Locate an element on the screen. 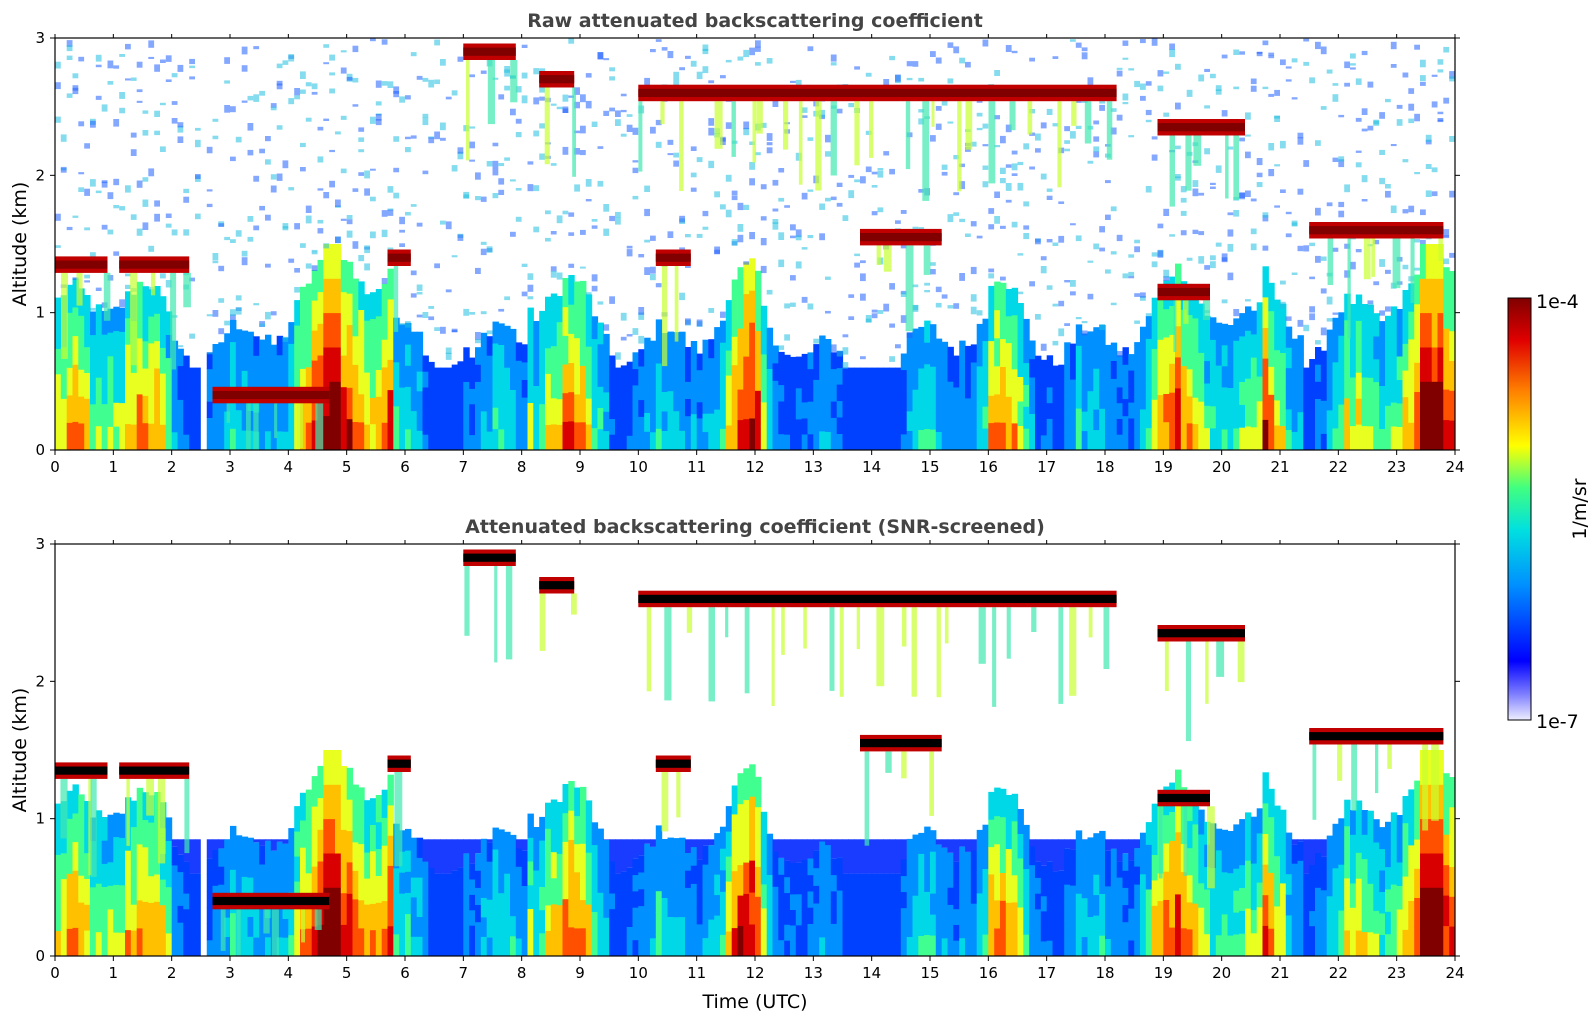 Image resolution: width=1595 pixels, height=1024 pixels. x-tick-label: 3 is located at coordinates (230, 973).